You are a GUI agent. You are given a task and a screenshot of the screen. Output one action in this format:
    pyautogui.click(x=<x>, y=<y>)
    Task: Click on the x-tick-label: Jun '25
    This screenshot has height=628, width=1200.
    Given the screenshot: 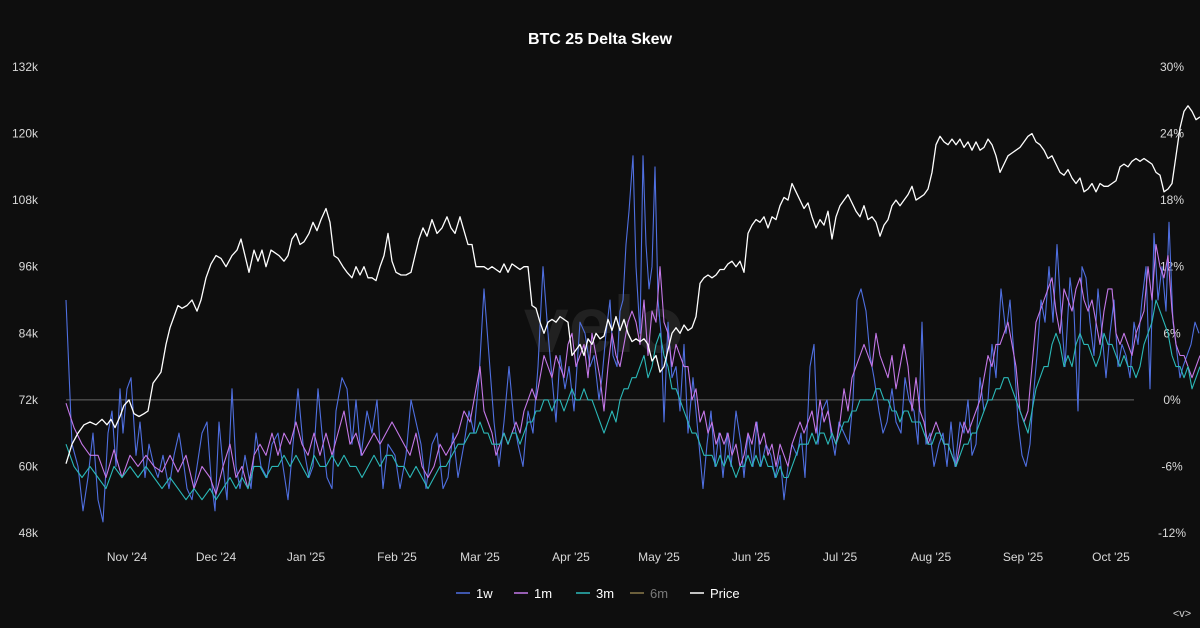 What is the action you would take?
    pyautogui.click(x=751, y=557)
    